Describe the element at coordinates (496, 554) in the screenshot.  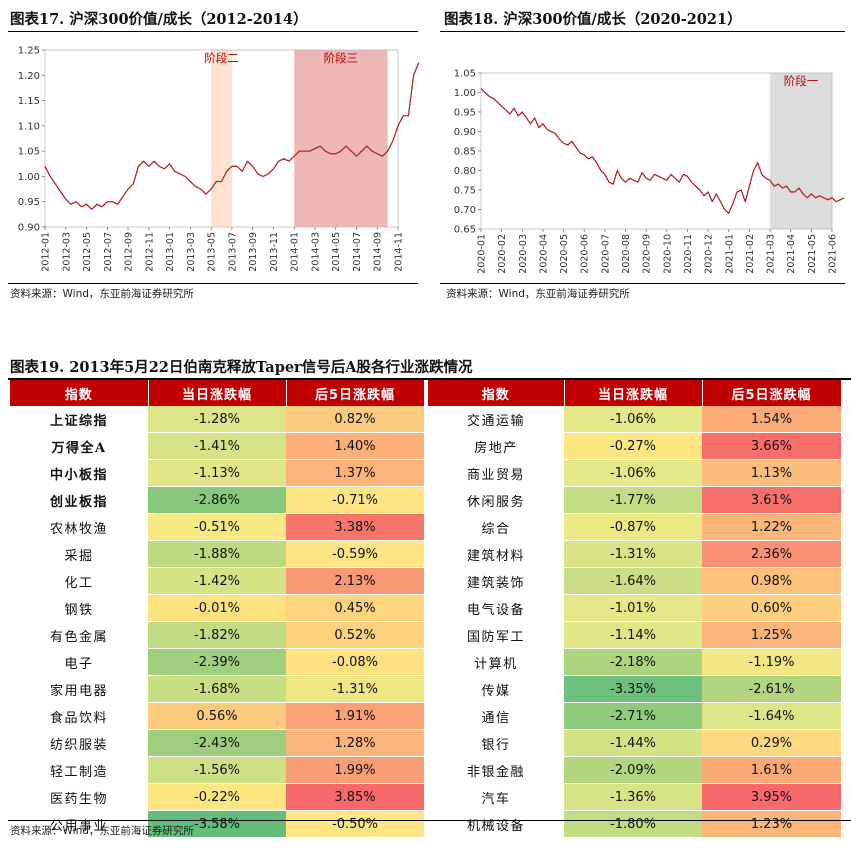
I see `industry-name: 建筑材料` at that location.